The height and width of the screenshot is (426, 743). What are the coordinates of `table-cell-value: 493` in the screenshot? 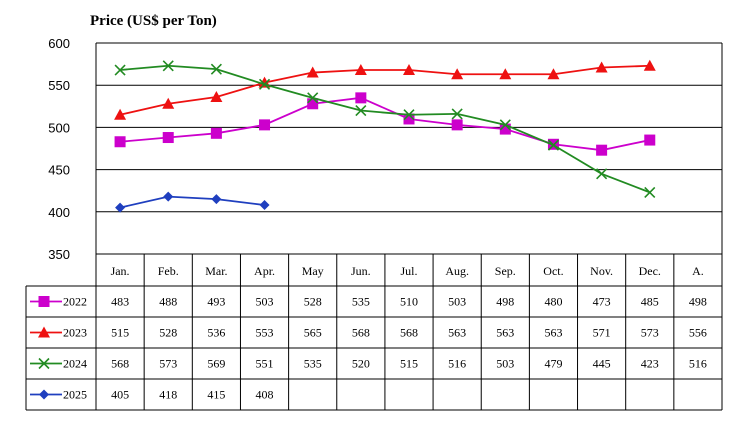 It's located at (216, 302).